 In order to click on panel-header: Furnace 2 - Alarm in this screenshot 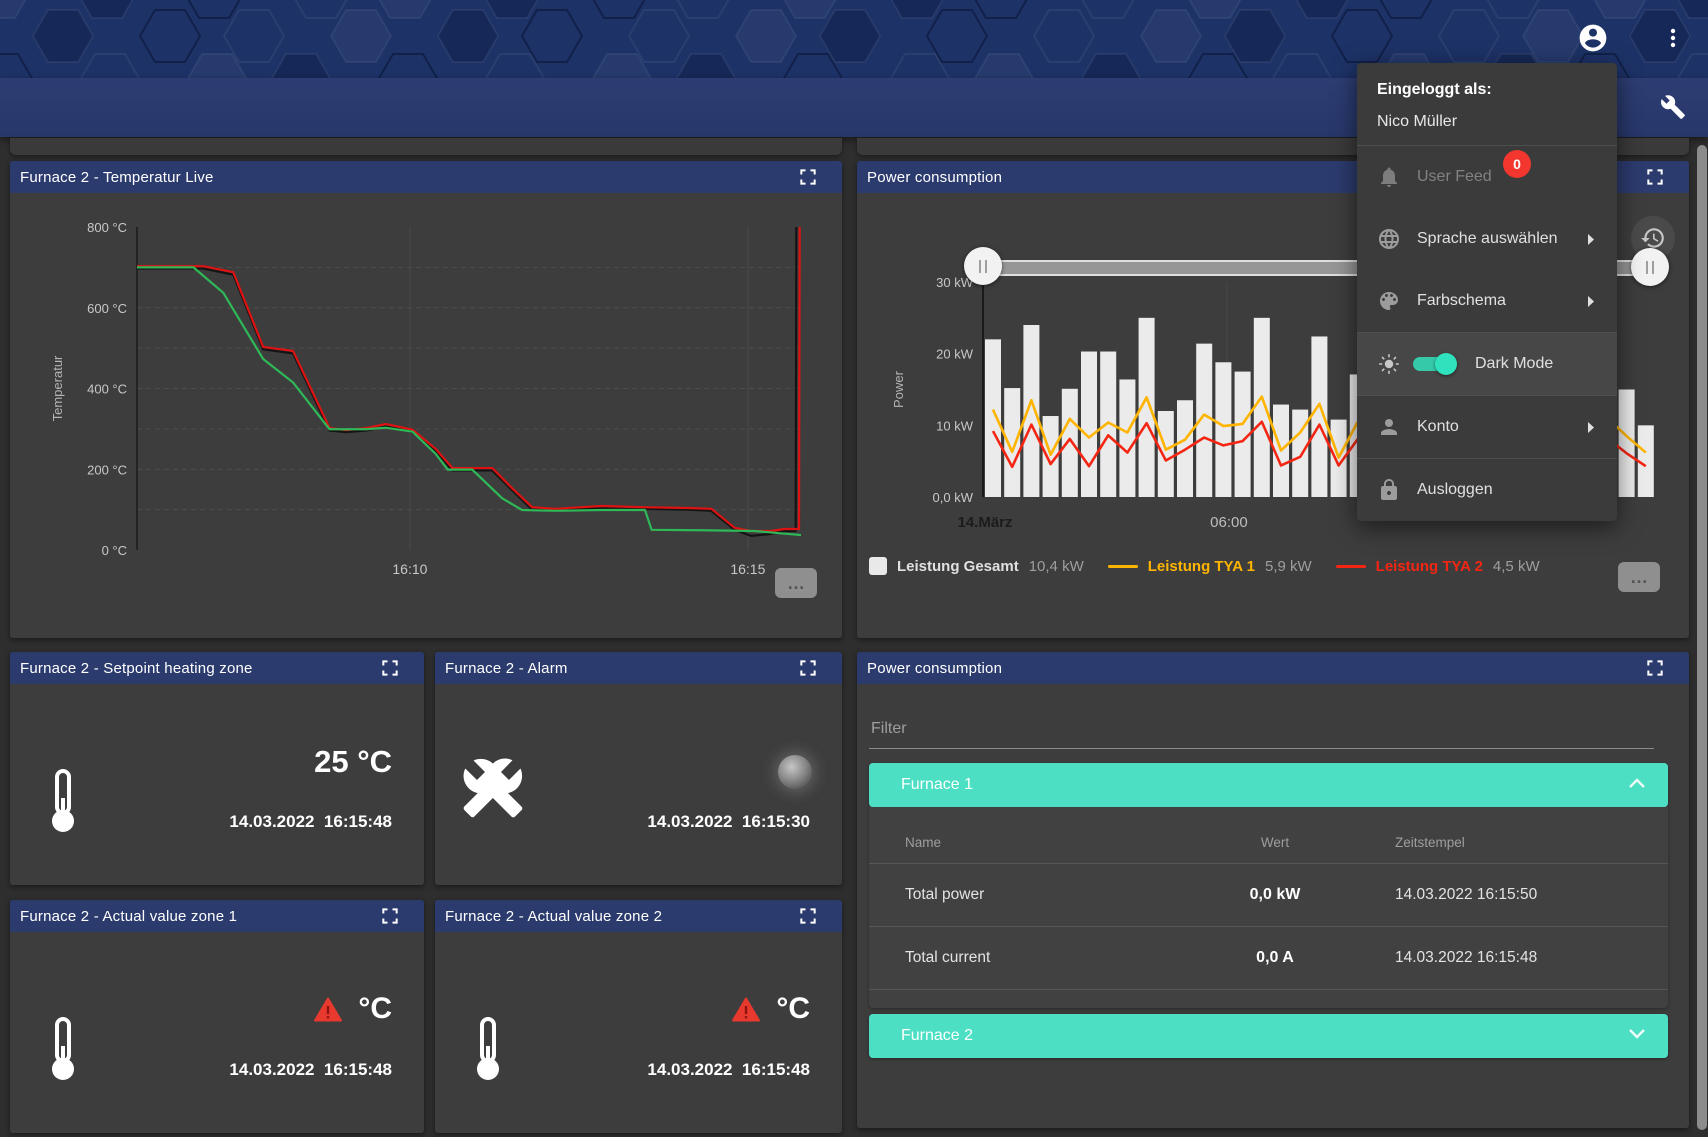, I will do `click(638, 668)`.